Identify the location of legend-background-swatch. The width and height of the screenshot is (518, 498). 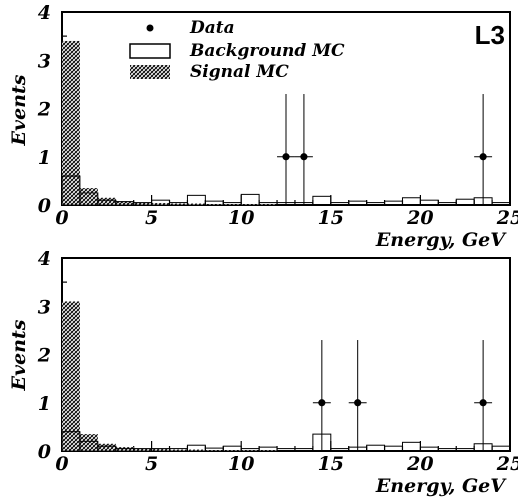
(150, 51).